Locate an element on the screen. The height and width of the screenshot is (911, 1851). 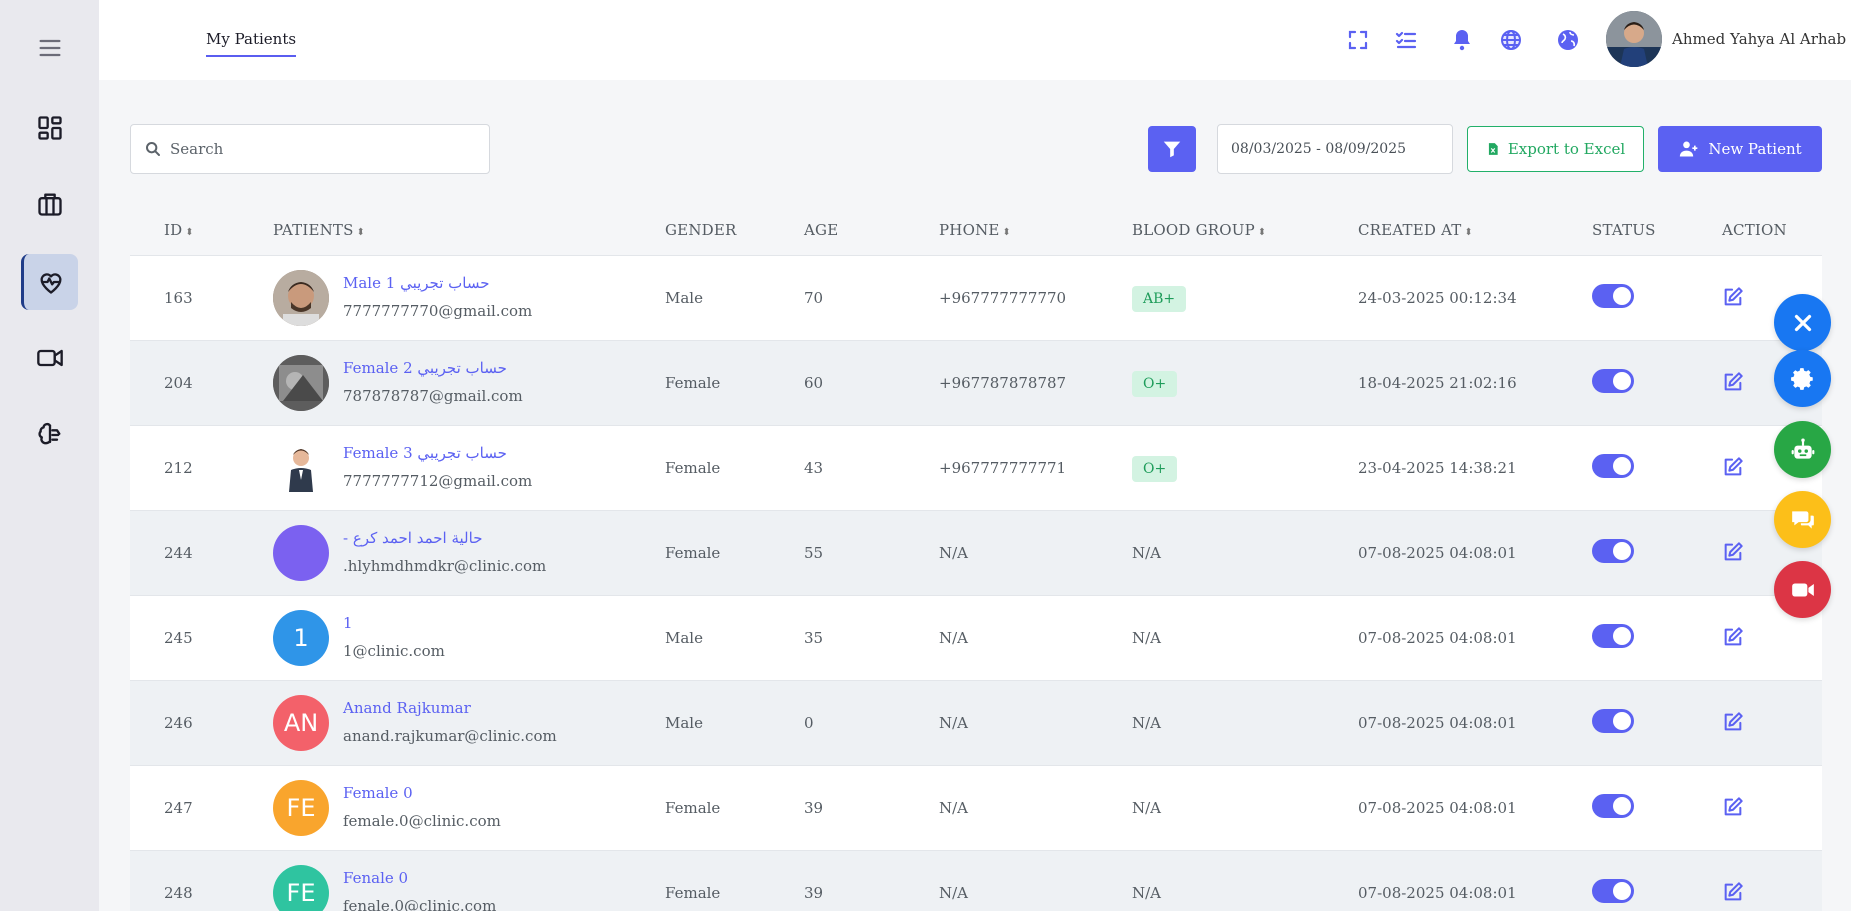
date-range-input: 08/03/2025 - 08/09/2025 is located at coordinates (1335, 149).